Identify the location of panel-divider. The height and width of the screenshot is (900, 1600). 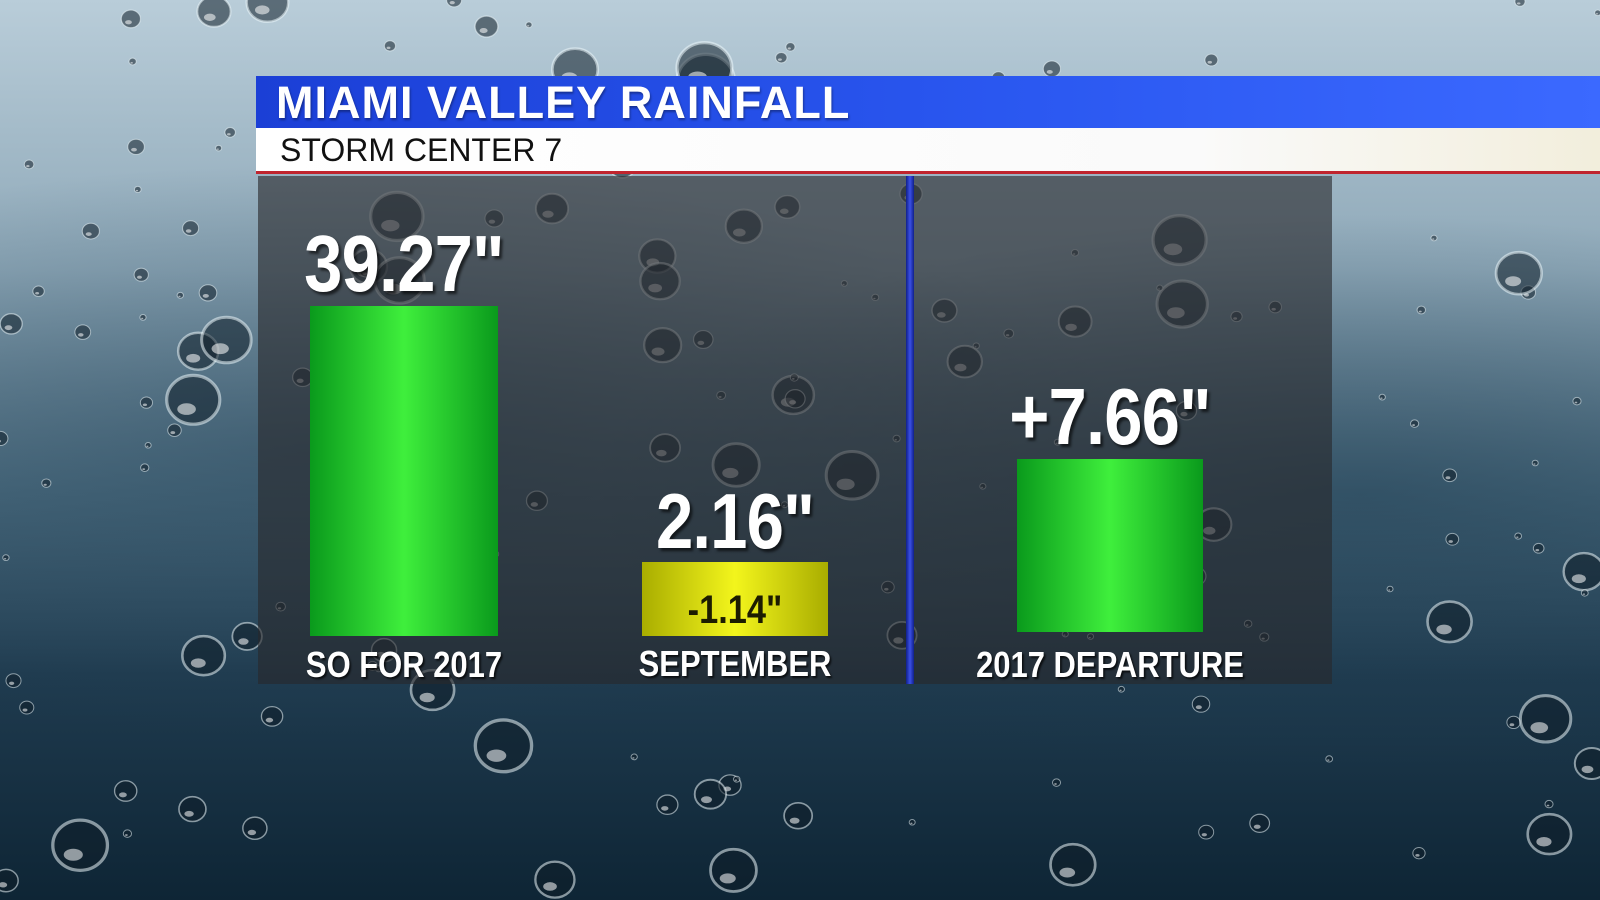
(910, 430).